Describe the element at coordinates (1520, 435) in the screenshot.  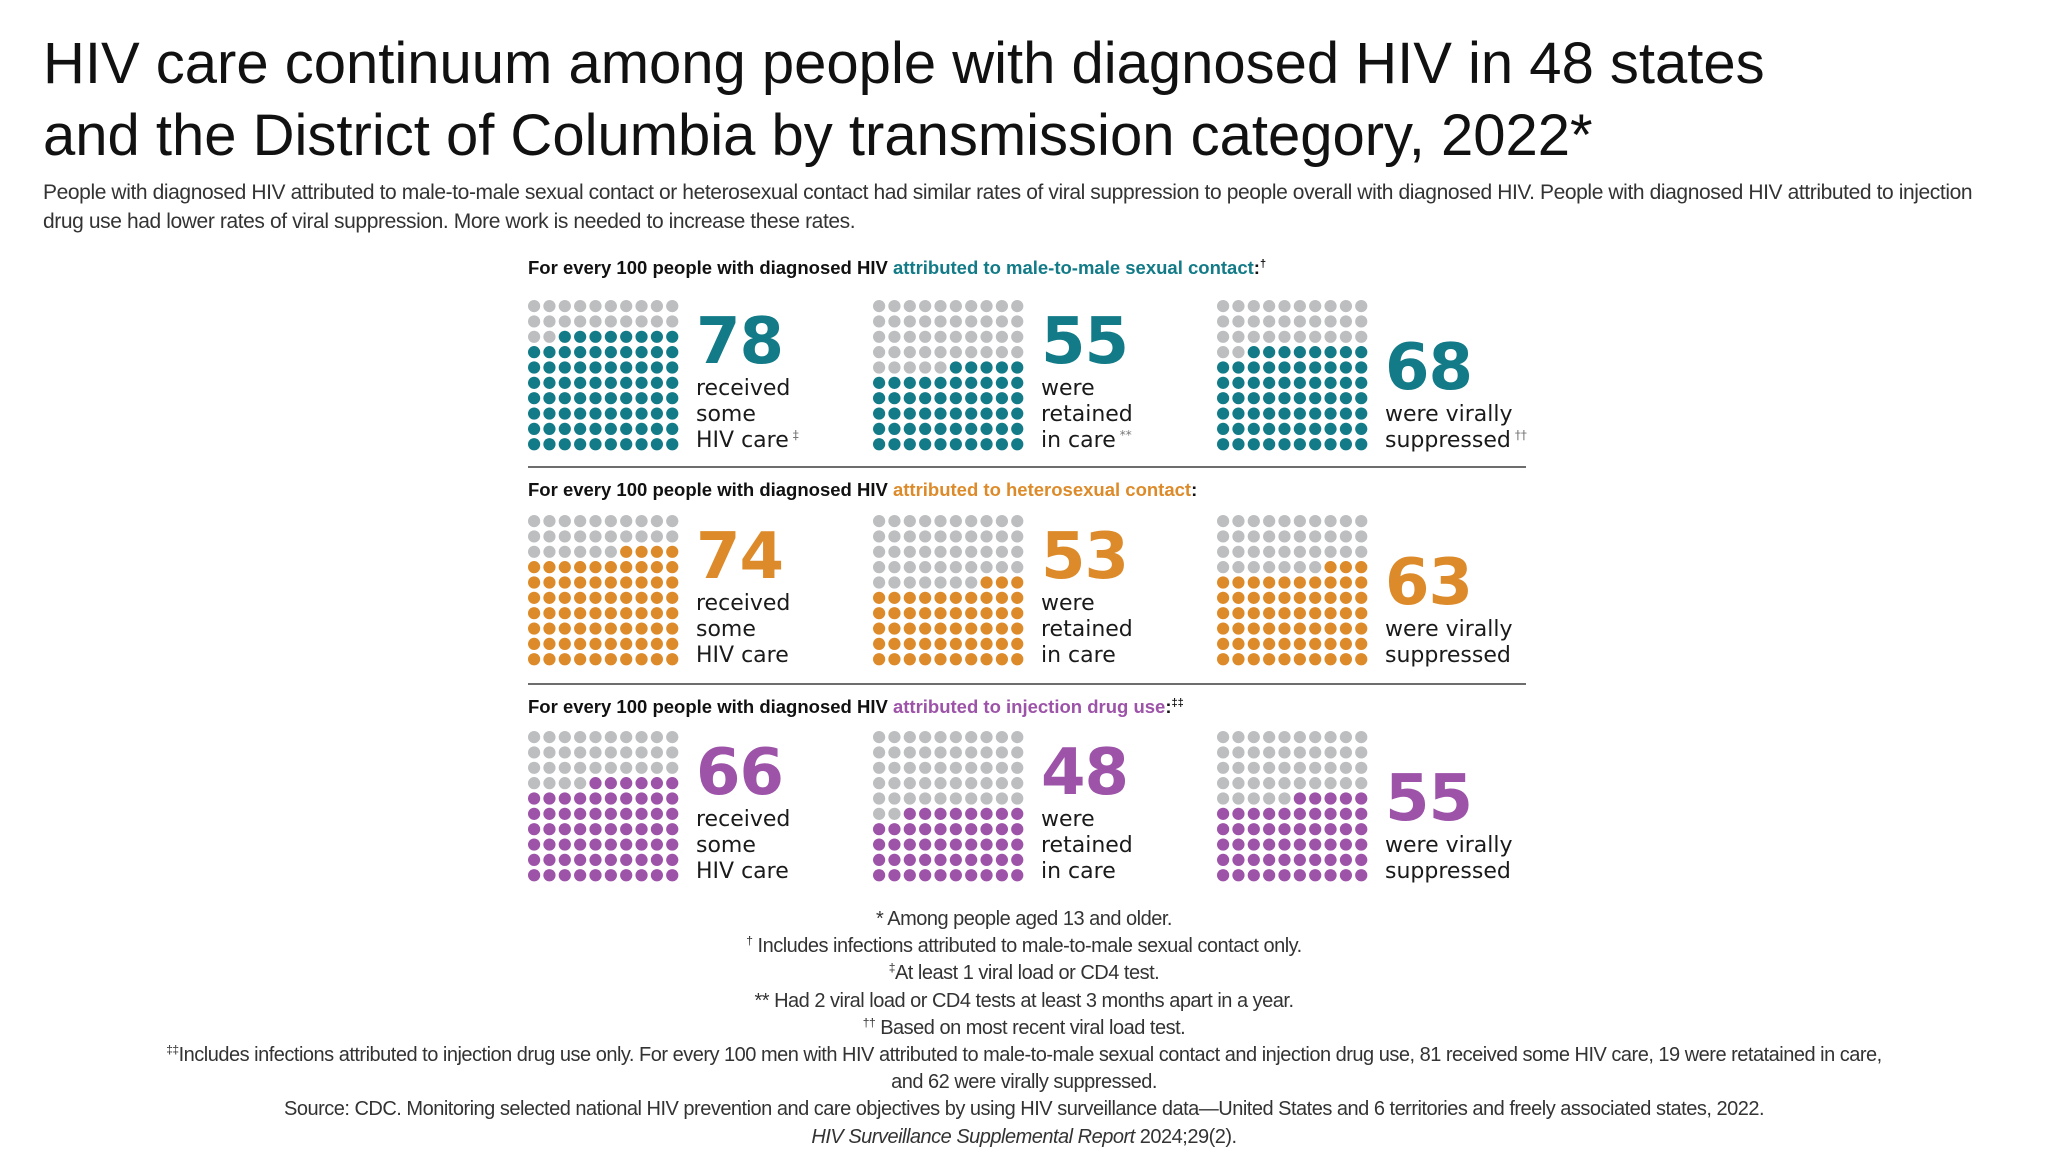
I see `footnote-mark: ††` at that location.